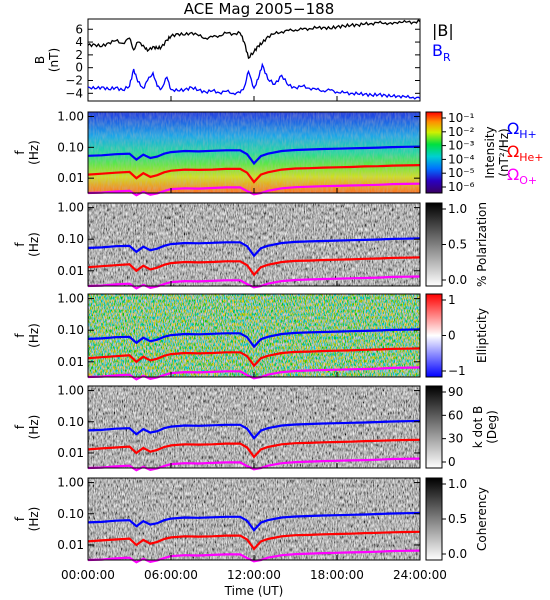  I want to click on series-line-b-magnitude, so click(254, 39).